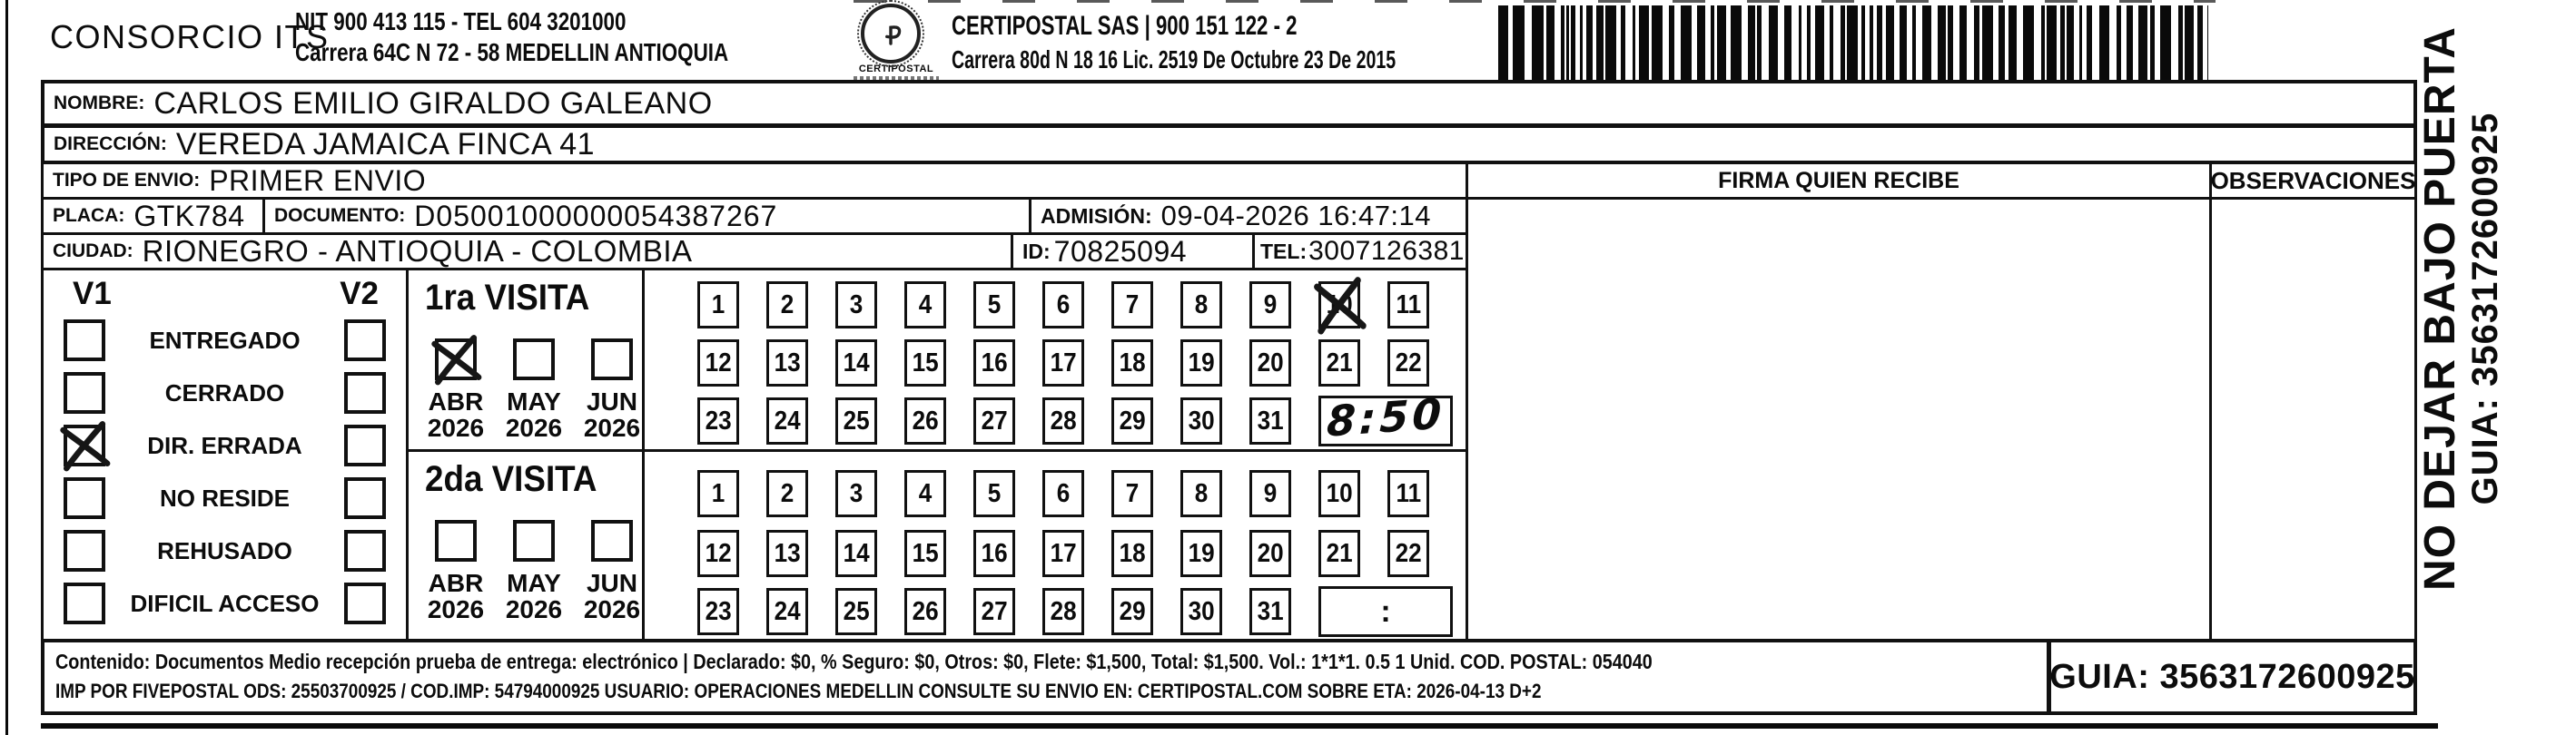 The image size is (2576, 735). What do you see at coordinates (153, 216) in the screenshot?
I see `cell-placa: PLACA: GTK784` at bounding box center [153, 216].